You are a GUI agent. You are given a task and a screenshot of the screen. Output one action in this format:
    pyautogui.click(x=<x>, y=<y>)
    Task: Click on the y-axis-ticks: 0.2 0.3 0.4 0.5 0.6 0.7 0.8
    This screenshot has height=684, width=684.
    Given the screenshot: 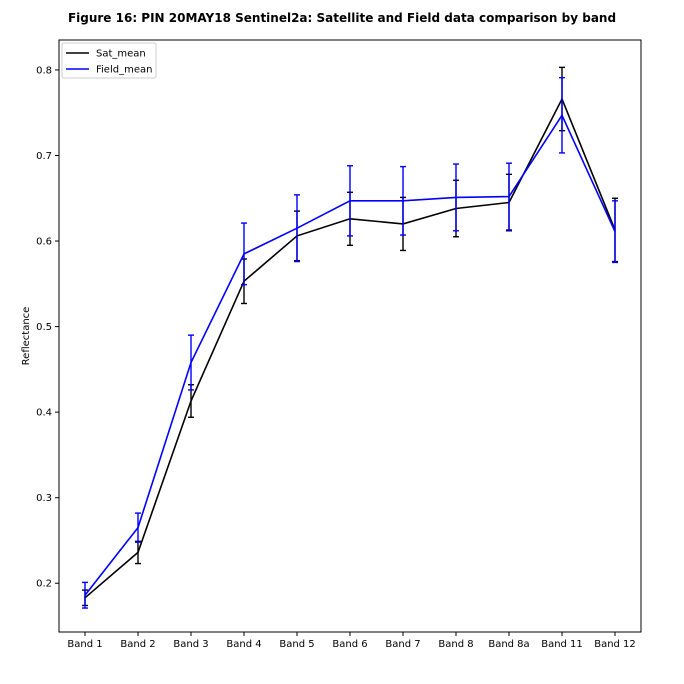 What is the action you would take?
    pyautogui.click(x=47, y=327)
    